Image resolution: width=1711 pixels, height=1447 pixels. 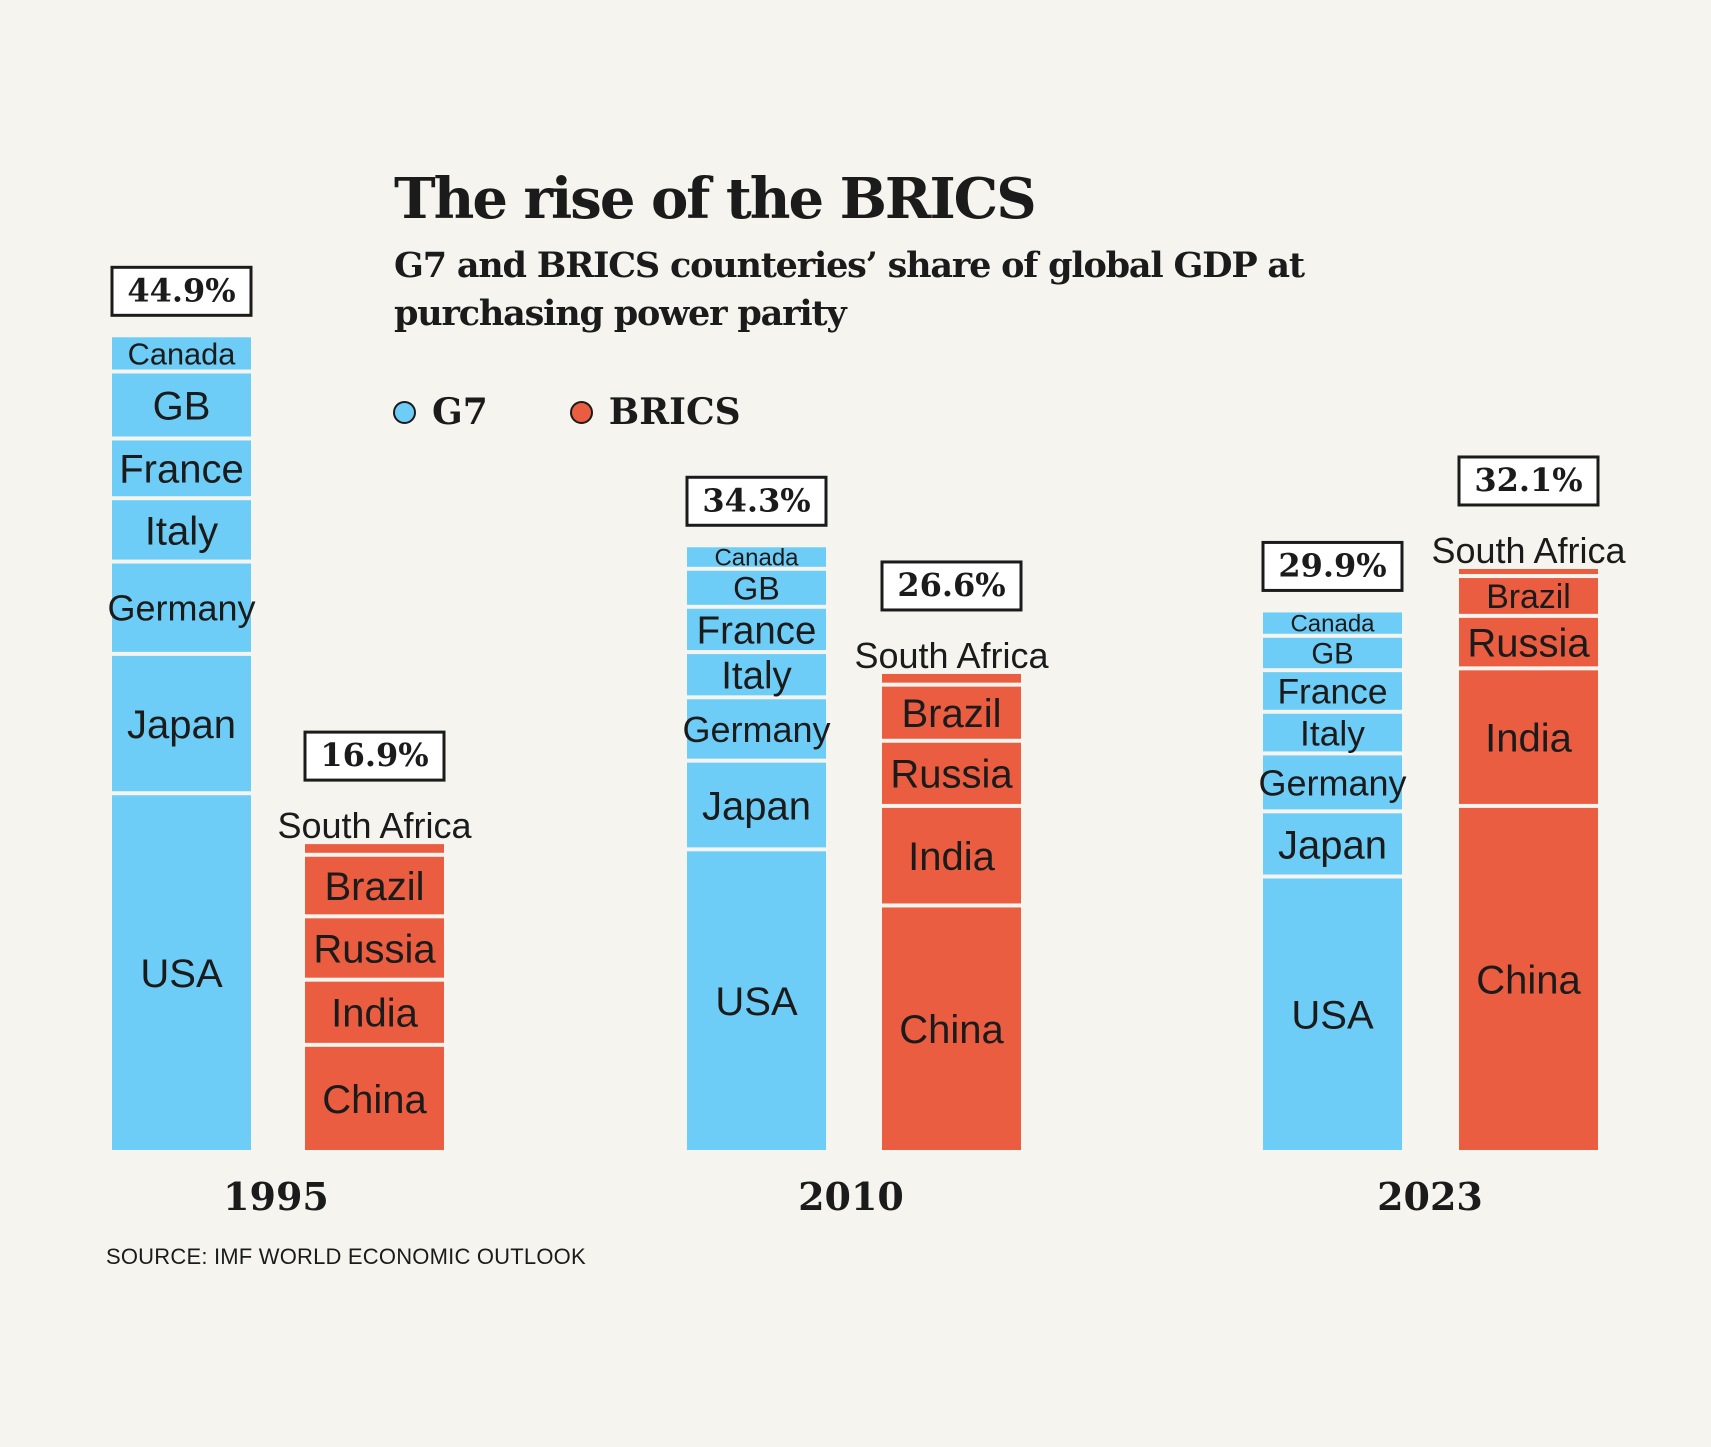 I want to click on bar-segment-2010-brics-india, so click(x=951, y=855).